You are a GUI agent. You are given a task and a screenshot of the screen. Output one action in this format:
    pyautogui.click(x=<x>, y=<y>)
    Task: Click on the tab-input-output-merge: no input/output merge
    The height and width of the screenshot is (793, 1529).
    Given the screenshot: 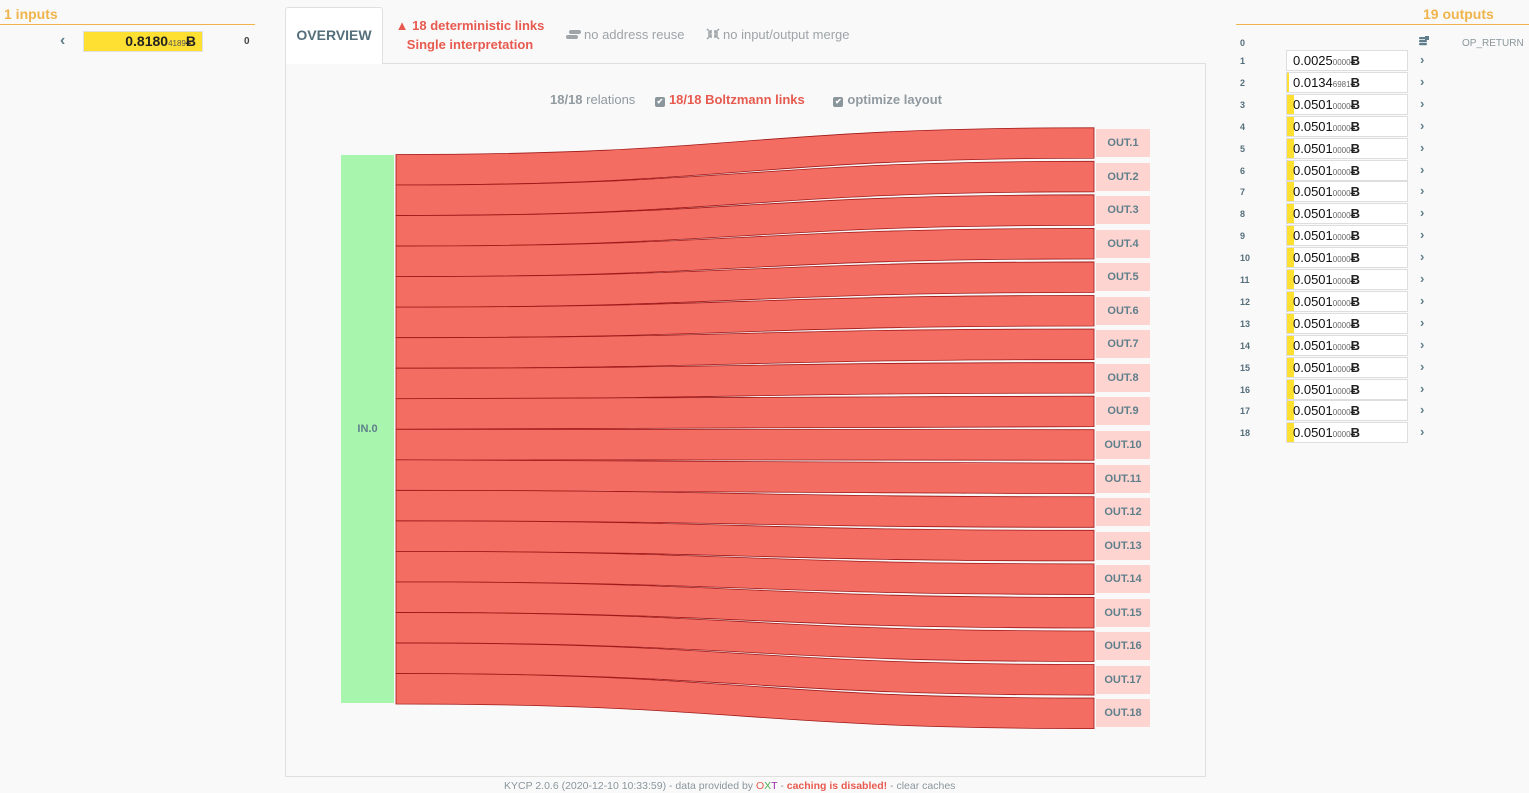 What is the action you would take?
    pyautogui.click(x=777, y=34)
    